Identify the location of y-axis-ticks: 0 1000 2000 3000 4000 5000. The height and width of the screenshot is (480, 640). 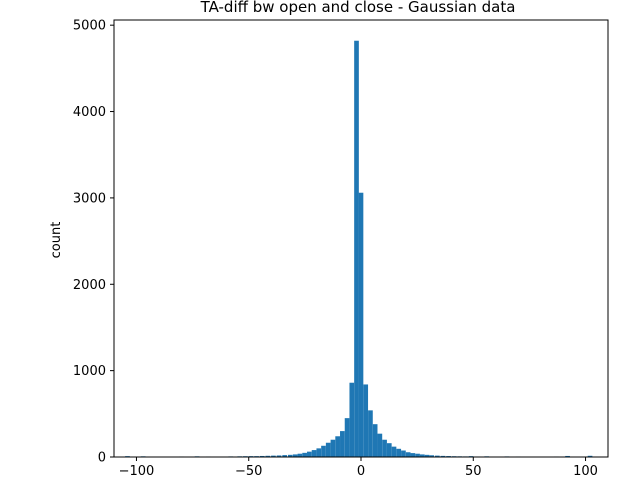
(93, 242).